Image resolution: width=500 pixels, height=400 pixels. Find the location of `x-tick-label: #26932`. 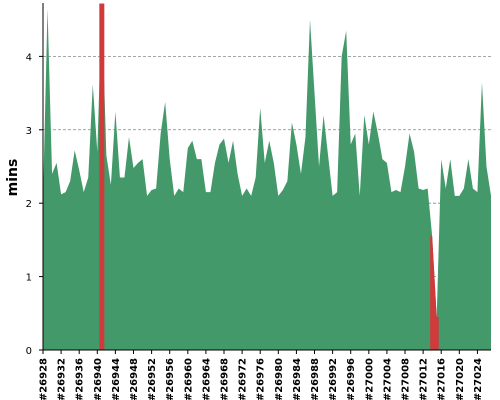

x-tick-label: #26932 is located at coordinates (62, 379).